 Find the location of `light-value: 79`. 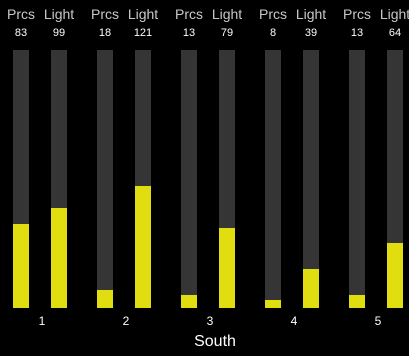

light-value: 79 is located at coordinates (227, 33).